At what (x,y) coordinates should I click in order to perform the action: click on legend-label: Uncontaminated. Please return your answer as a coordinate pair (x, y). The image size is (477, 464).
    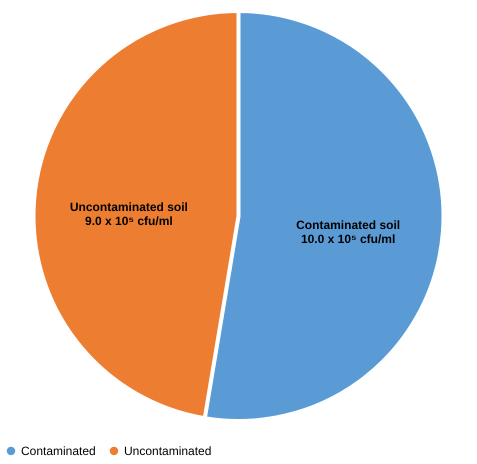
    Looking at the image, I should click on (168, 451).